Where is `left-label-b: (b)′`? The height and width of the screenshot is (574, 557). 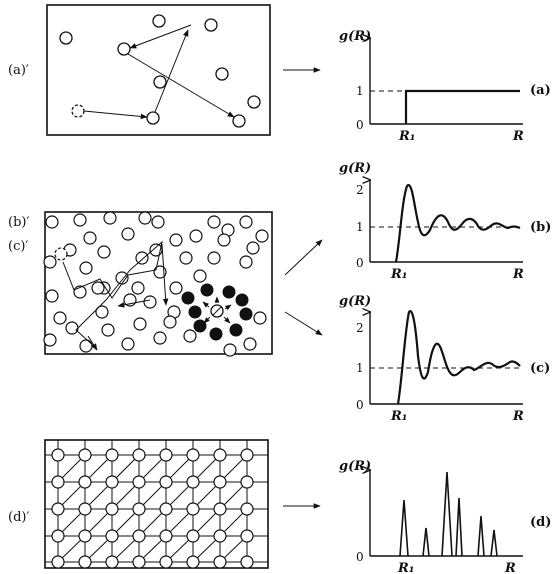
left-label-b: (b)′ is located at coordinates (18, 222).